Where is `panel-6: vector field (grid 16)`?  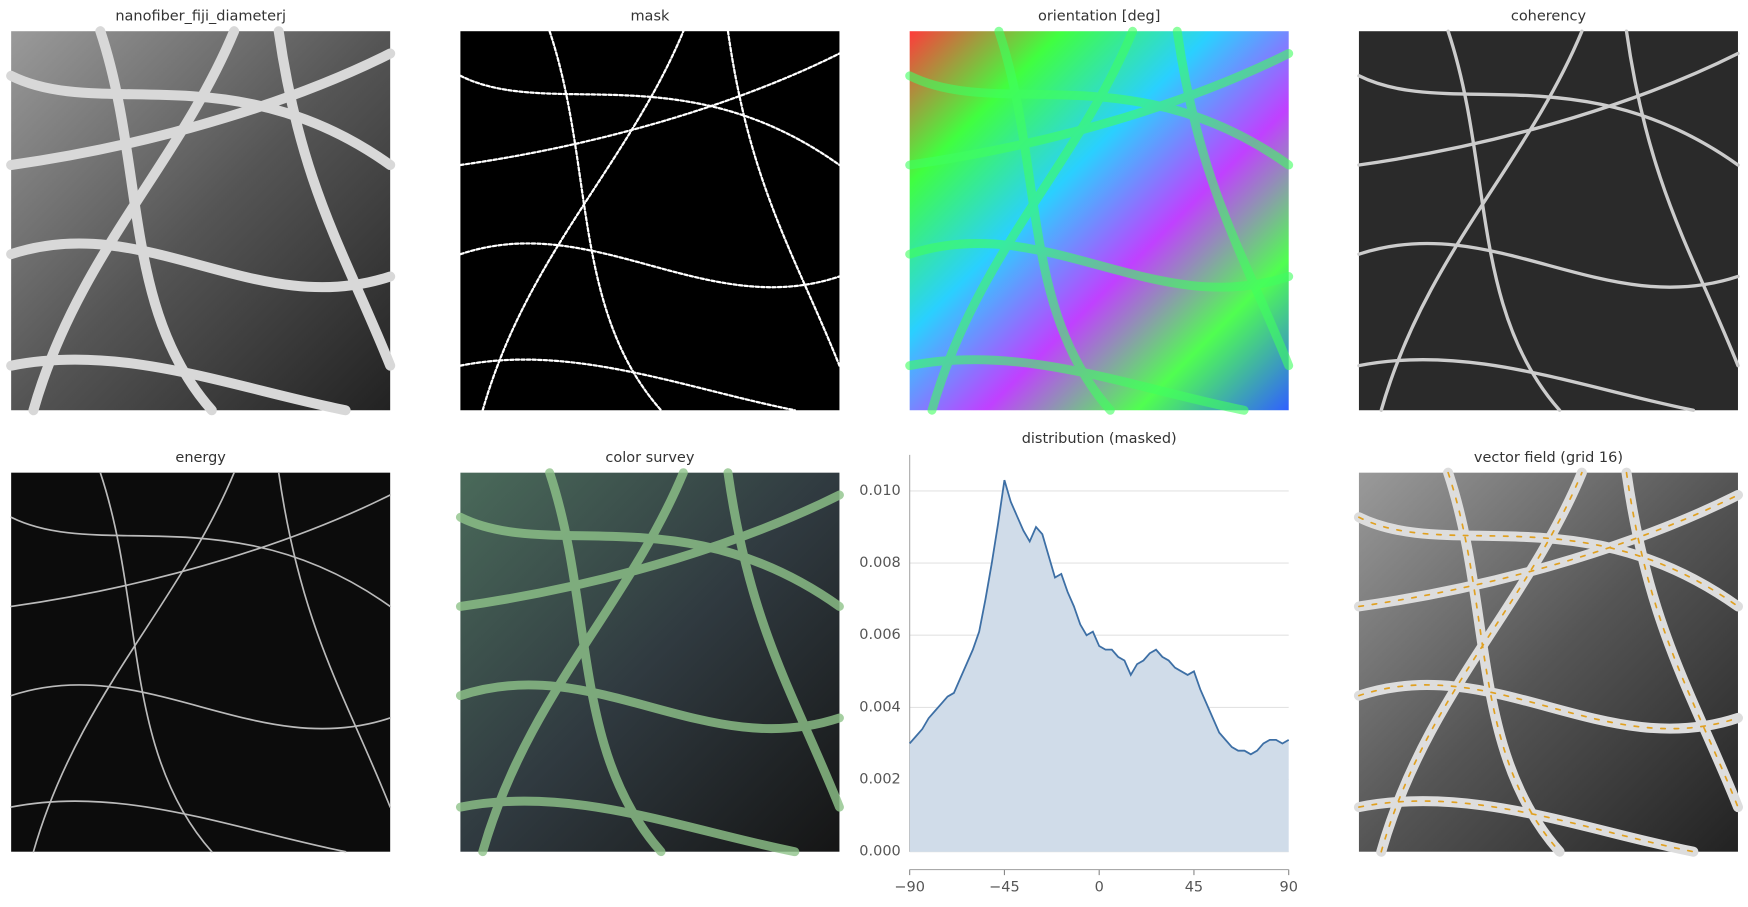
panel-6: vector field (grid 16) is located at coordinates (1548, 651).